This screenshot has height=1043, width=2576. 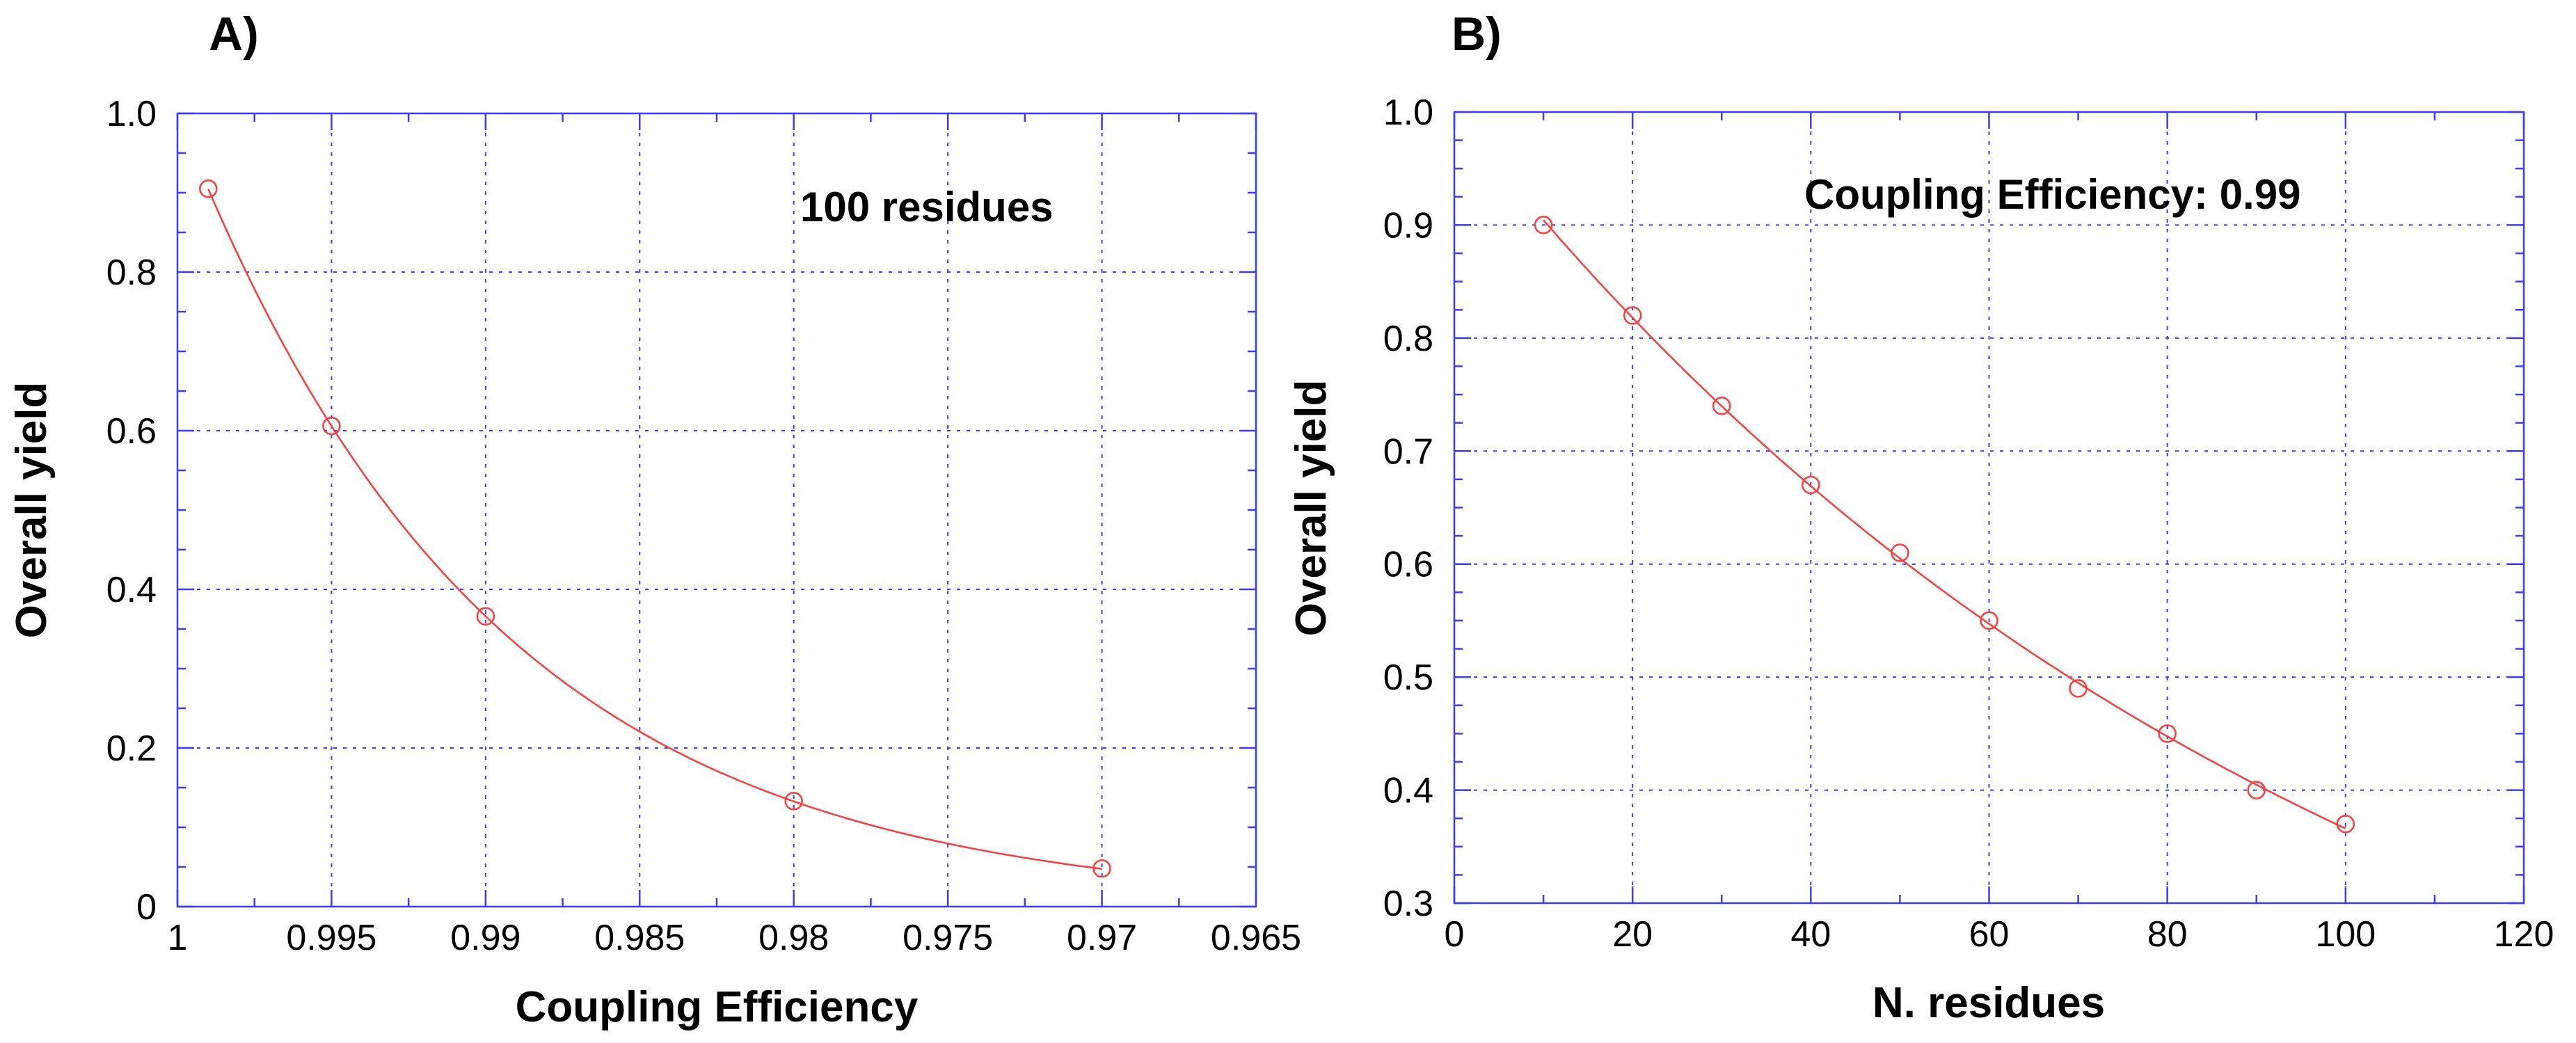 I want to click on panel-b-x-tick-labels: 0 20 40 60 80 100 120, so click(x=1999, y=934).